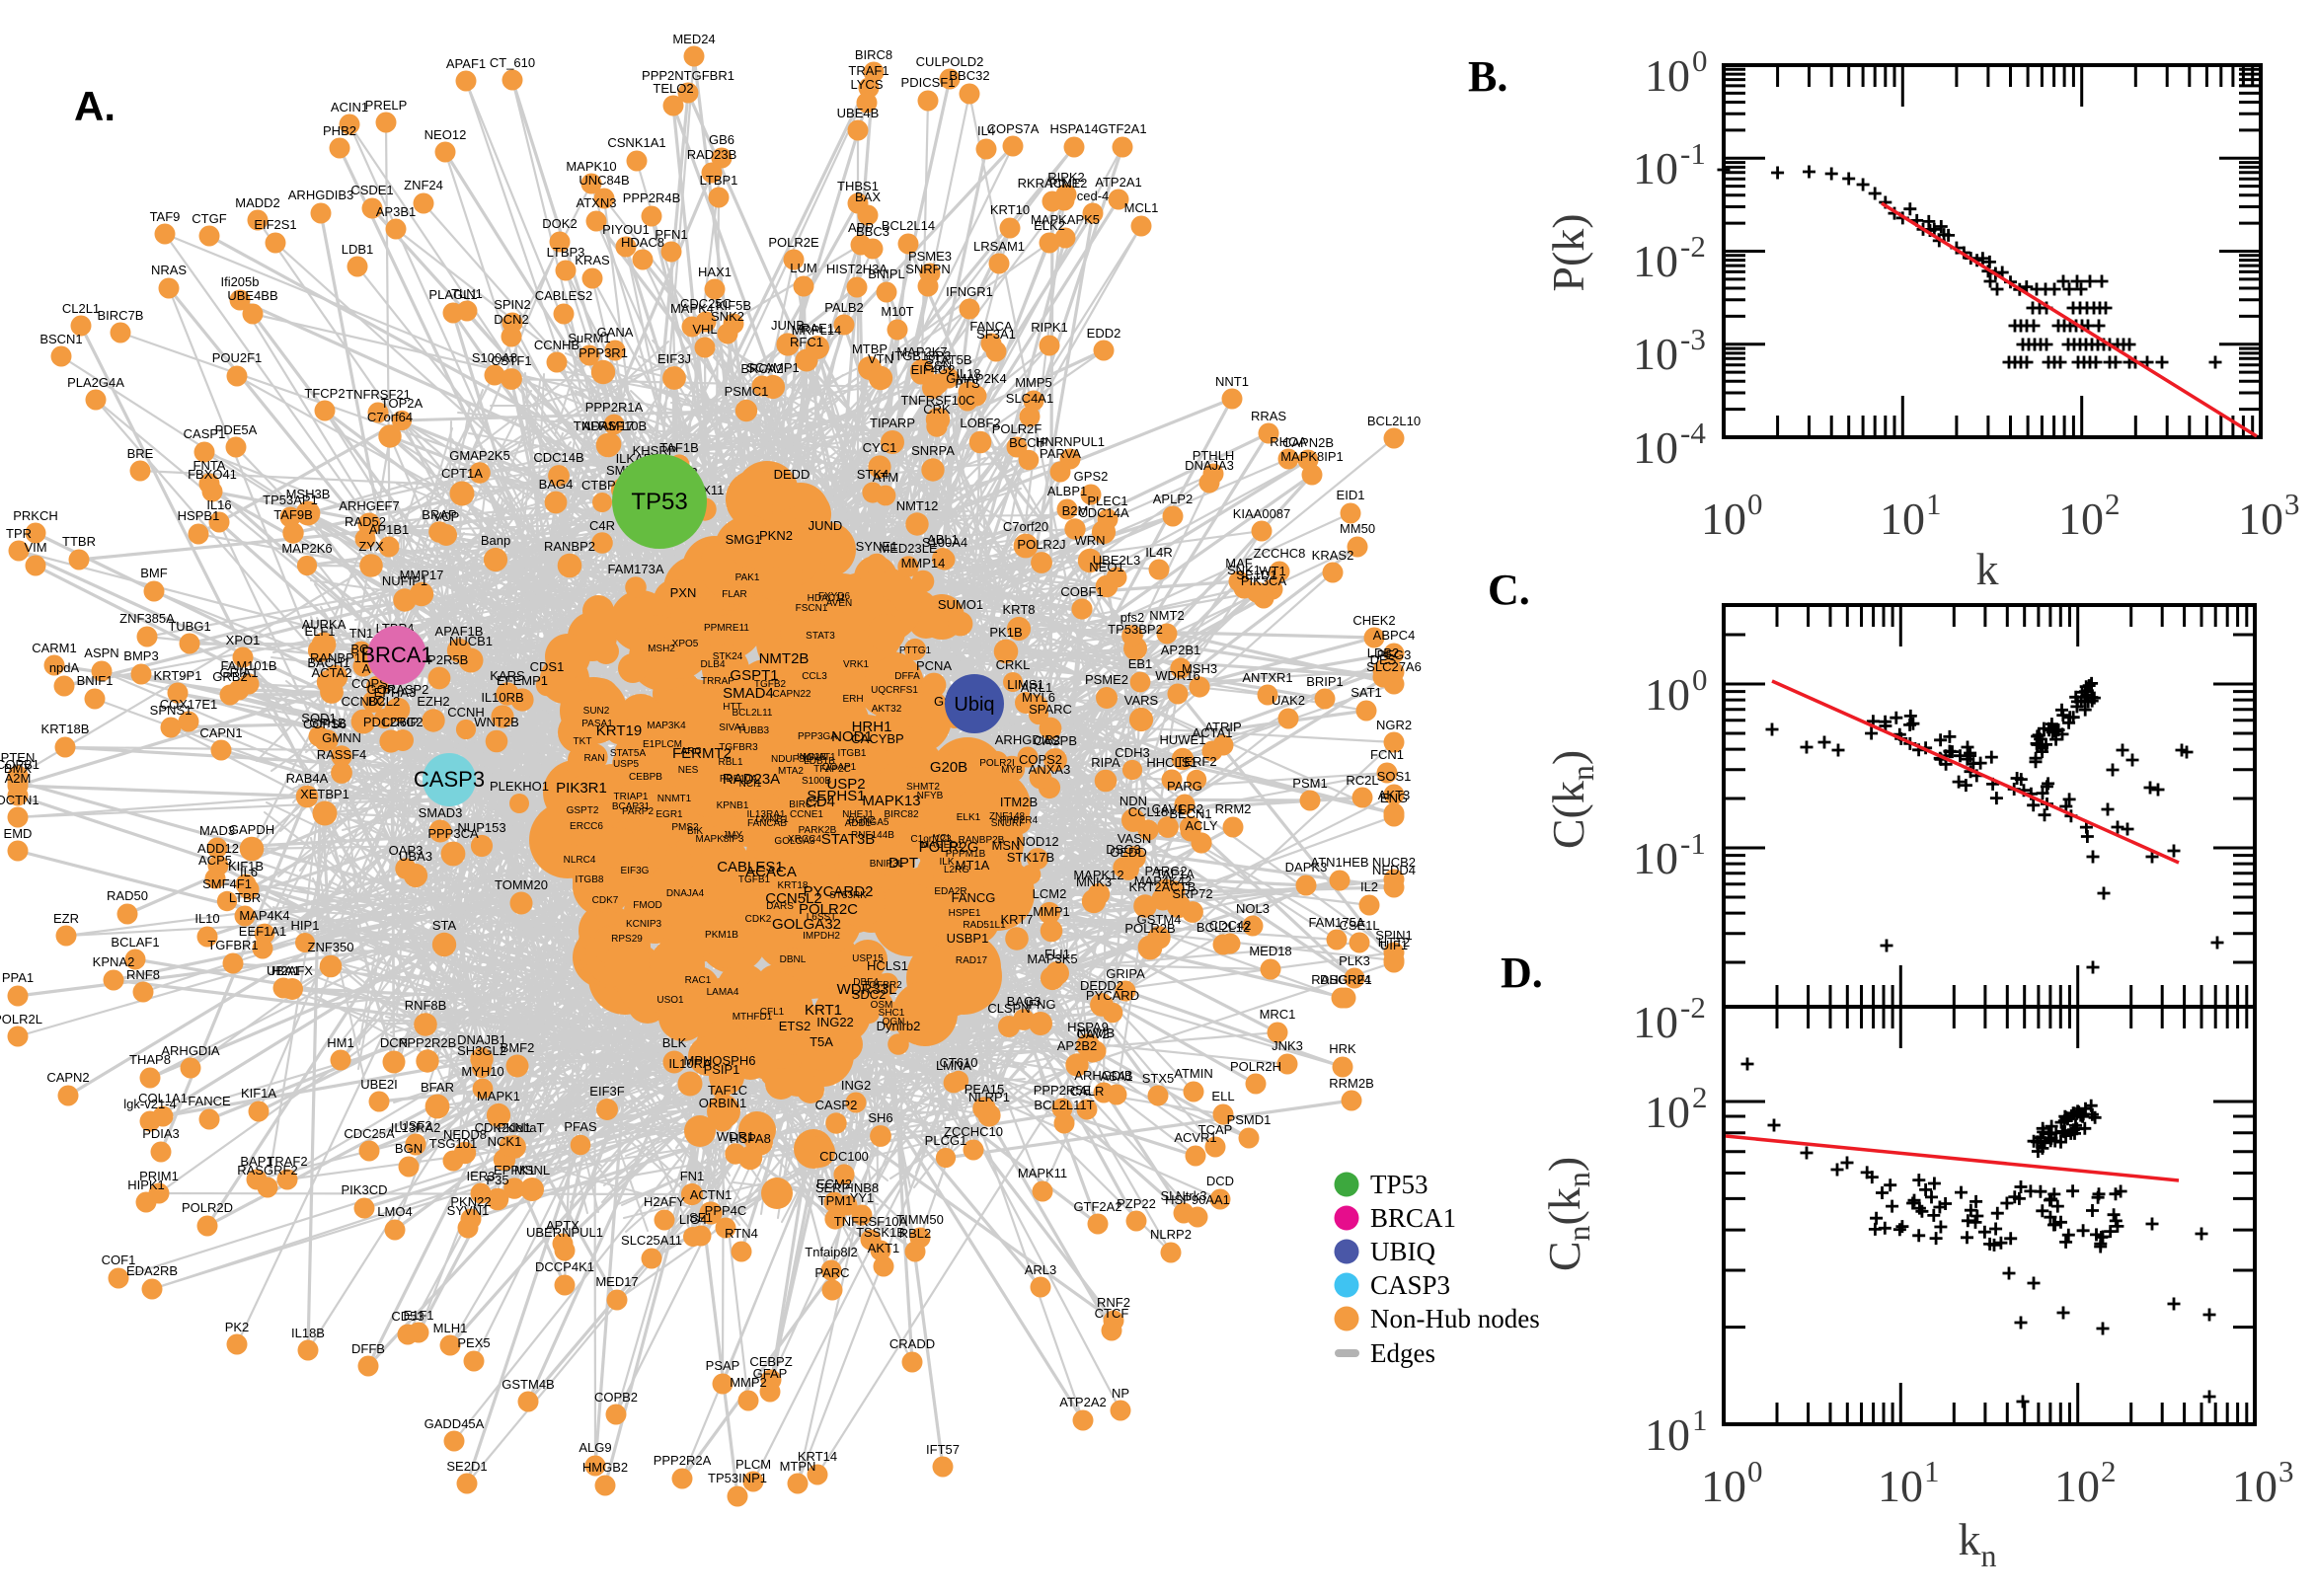 The width and height of the screenshot is (2316, 1596). Describe the element at coordinates (1312, 456) in the screenshot. I see `svg-text: MAPK8IP1` at that location.